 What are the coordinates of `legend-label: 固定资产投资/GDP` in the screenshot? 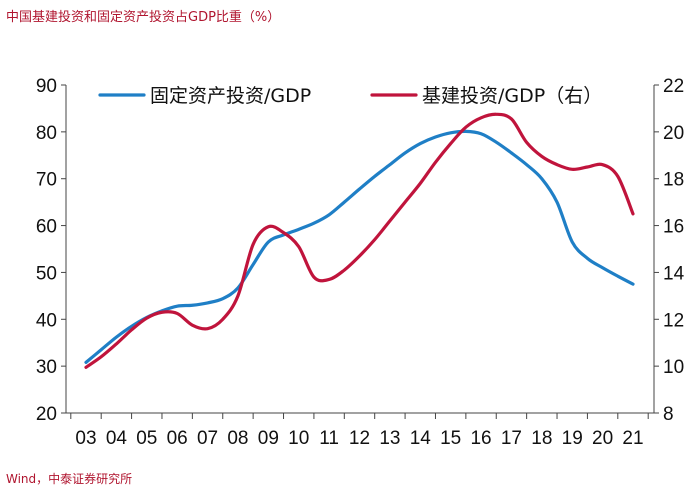 It's located at (230, 96).